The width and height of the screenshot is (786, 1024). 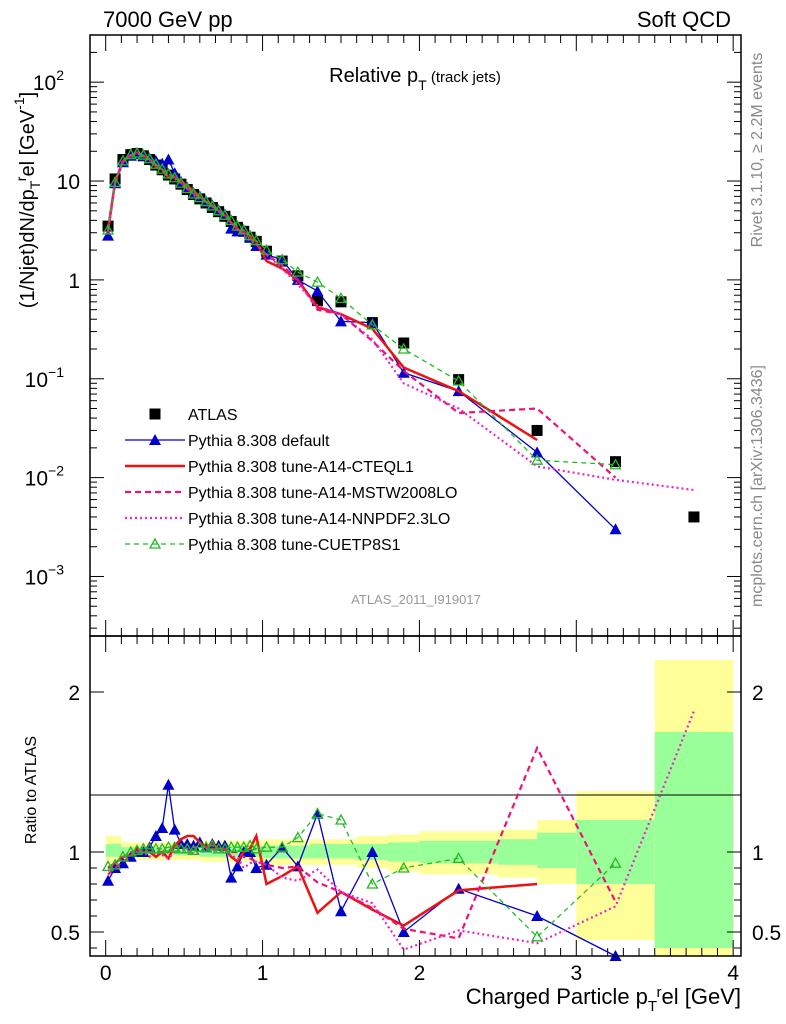 What do you see at coordinates (420, 973) in the screenshot?
I see `x-tick-label: 2` at bounding box center [420, 973].